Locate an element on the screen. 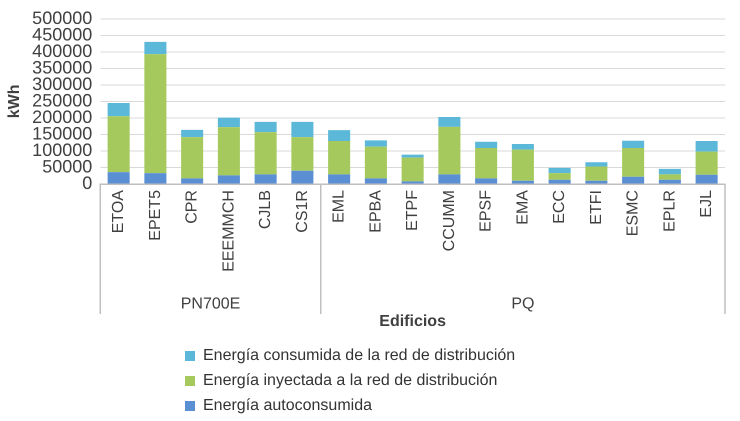  x-tick-label: EML is located at coordinates (339, 206).